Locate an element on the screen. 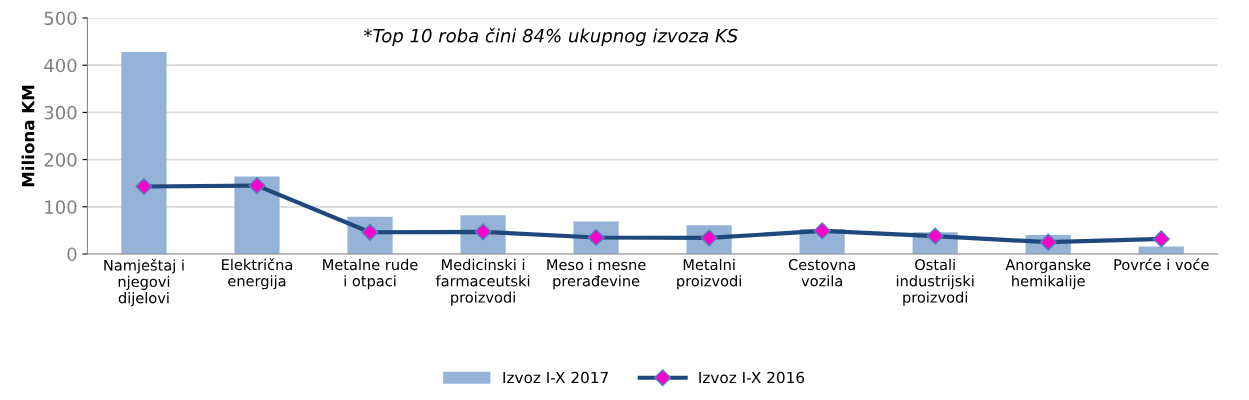 This screenshot has width=1249, height=400. y-tick-label: 100 is located at coordinates (61, 207).